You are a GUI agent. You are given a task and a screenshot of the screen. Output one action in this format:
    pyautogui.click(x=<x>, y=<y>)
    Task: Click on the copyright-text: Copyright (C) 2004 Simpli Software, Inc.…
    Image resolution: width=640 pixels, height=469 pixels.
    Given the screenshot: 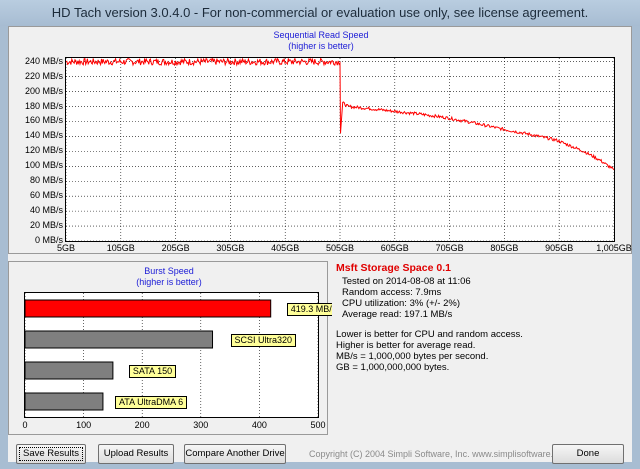 What is the action you would take?
    pyautogui.click(x=440, y=454)
    